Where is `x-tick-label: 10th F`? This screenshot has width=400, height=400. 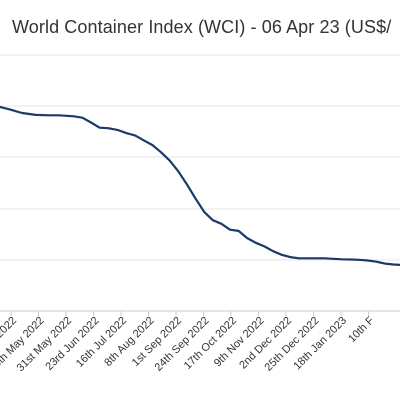 x-tick-label: 10th F is located at coordinates (361, 329).